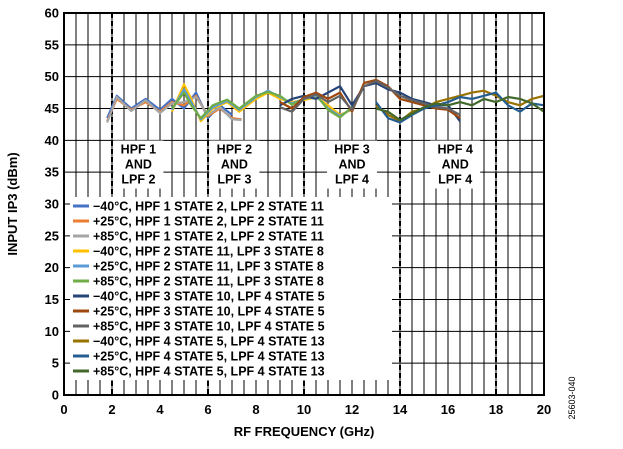 The height and width of the screenshot is (449, 623). Describe the element at coordinates (52, 76) in the screenshot. I see `y-tick-label: 50` at that location.